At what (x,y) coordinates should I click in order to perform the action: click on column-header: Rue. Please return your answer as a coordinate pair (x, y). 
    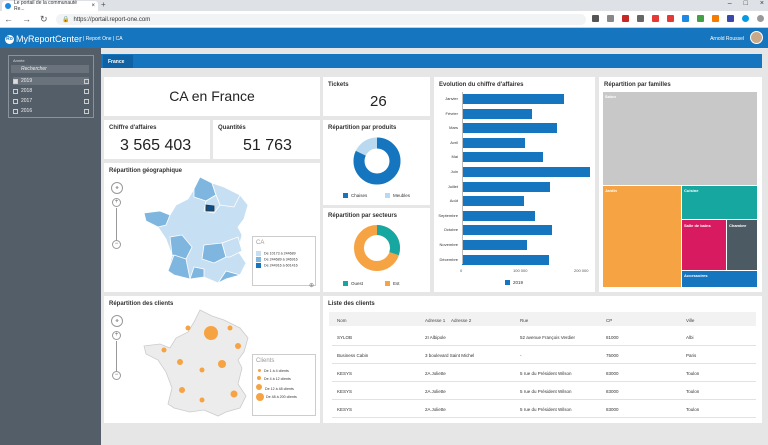
    Looking at the image, I should click on (524, 320).